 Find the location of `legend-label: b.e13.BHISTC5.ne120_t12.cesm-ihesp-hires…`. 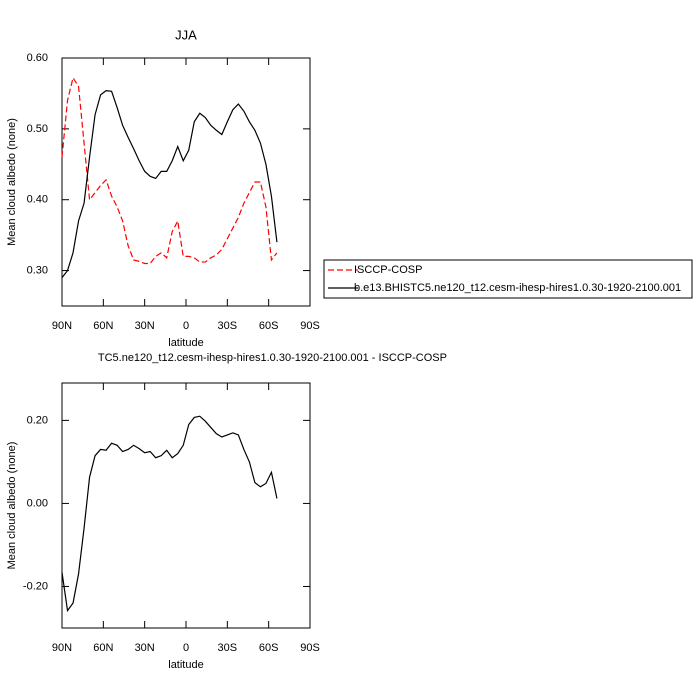

legend-label: b.e13.BHISTC5.ne120_t12.cesm-ihesp-hires… is located at coordinates (517, 288).